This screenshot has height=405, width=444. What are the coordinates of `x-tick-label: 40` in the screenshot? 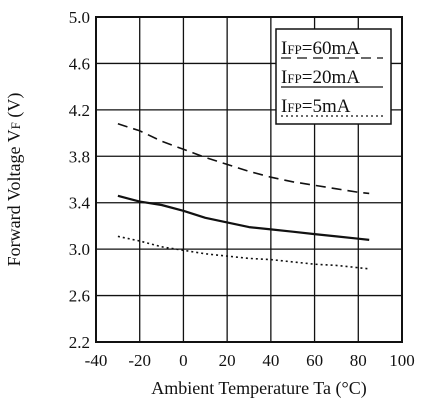 It's located at (270, 360).